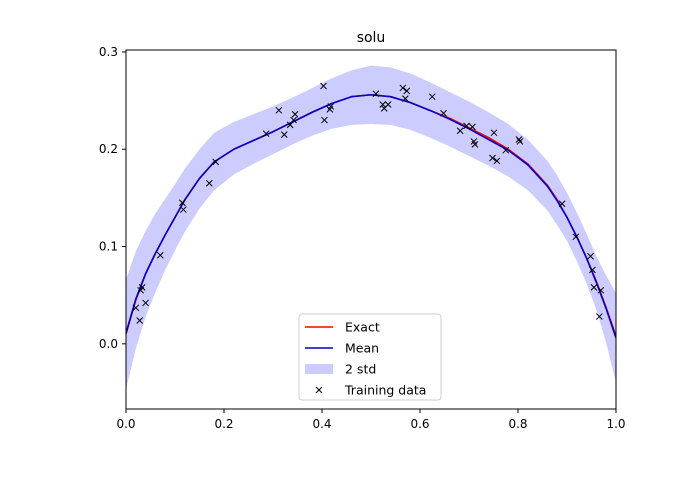  What do you see at coordinates (371, 420) in the screenshot?
I see `x-axis: 0.0 0.2 0.4 0.6 0.8 1.0` at bounding box center [371, 420].